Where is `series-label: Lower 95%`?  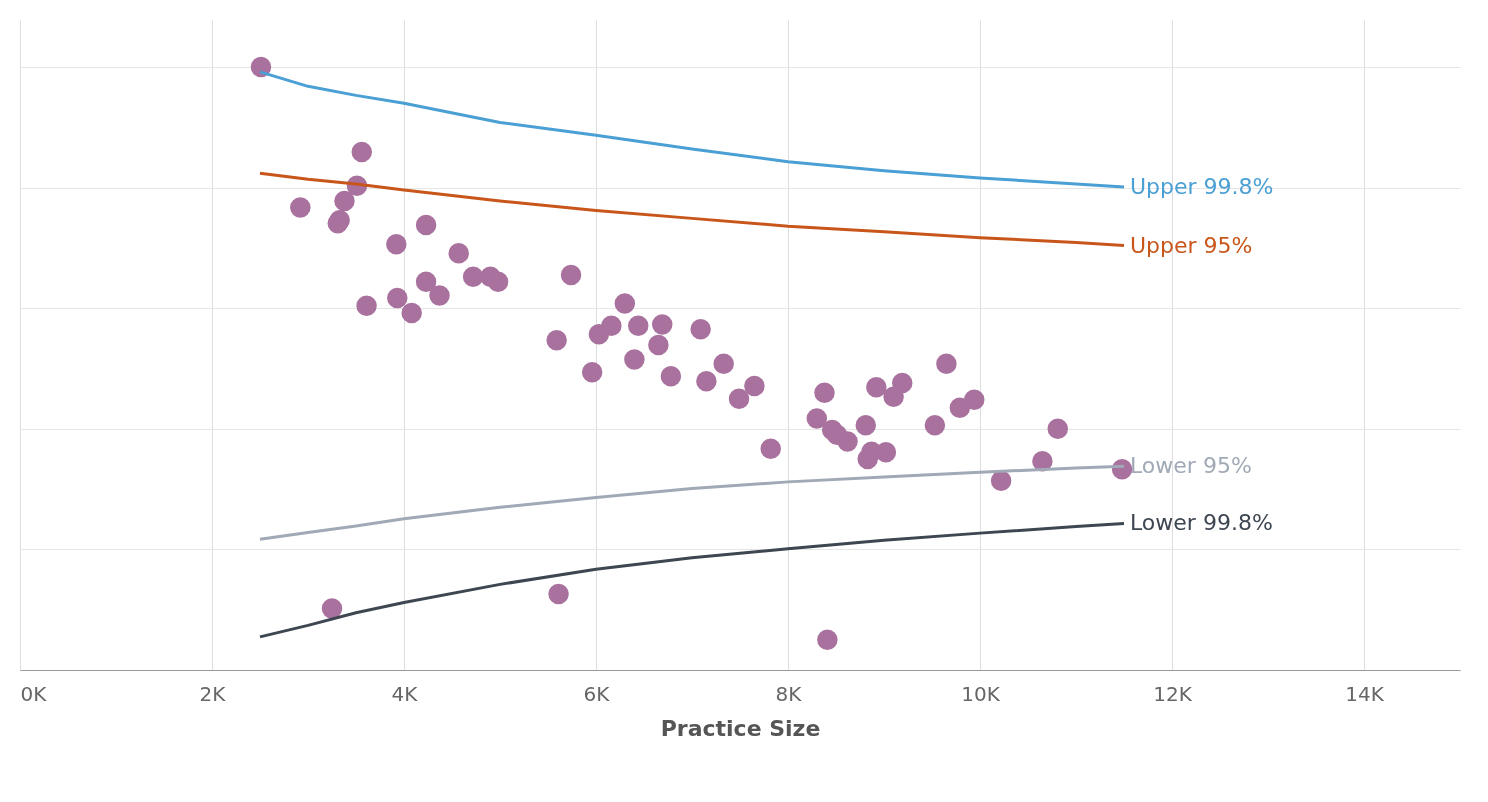
series-label: Lower 95% is located at coordinates (1191, 466).